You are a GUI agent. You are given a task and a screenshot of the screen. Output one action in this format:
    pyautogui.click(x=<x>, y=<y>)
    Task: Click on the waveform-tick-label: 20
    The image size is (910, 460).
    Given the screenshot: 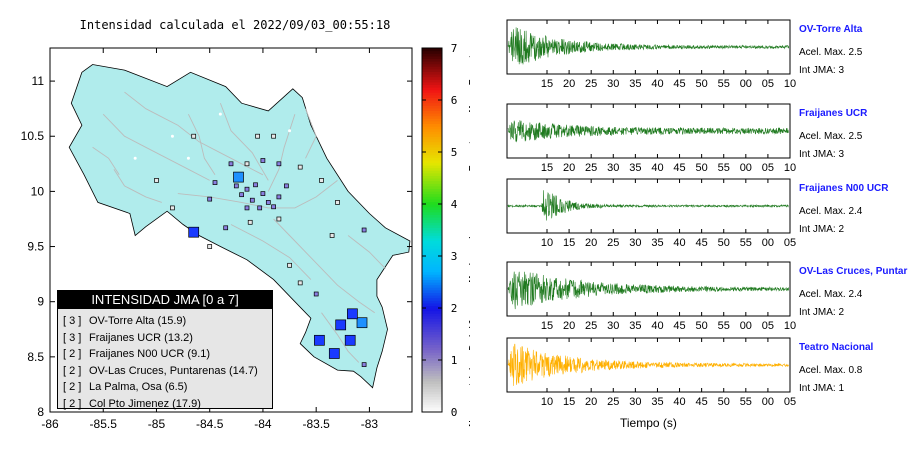 What is the action you would take?
    pyautogui.click(x=569, y=168)
    